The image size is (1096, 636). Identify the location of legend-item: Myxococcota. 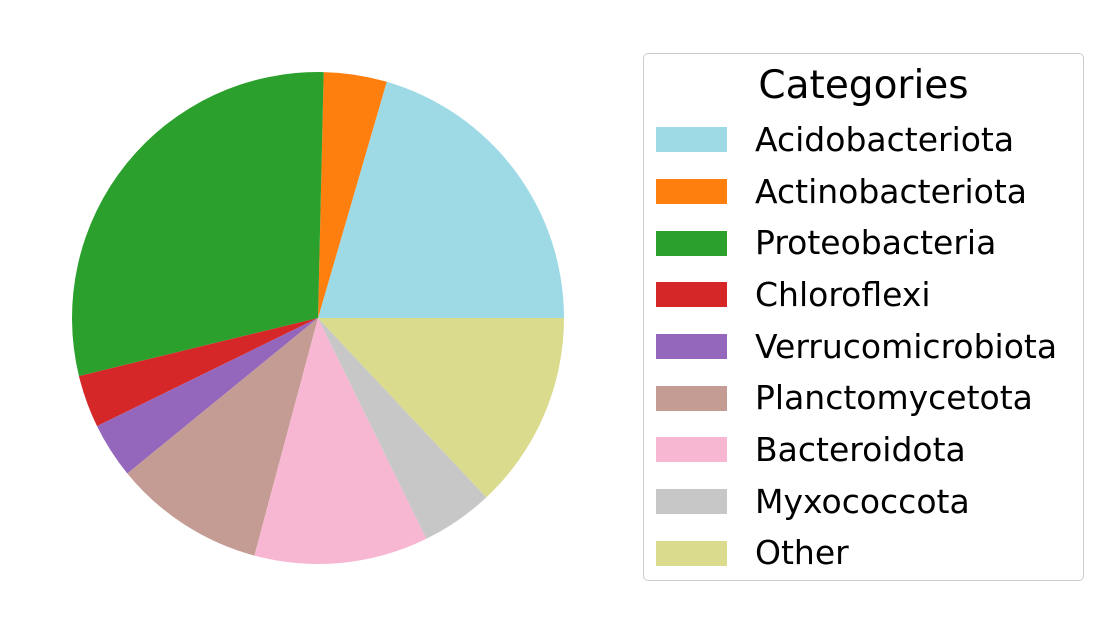
(856, 502).